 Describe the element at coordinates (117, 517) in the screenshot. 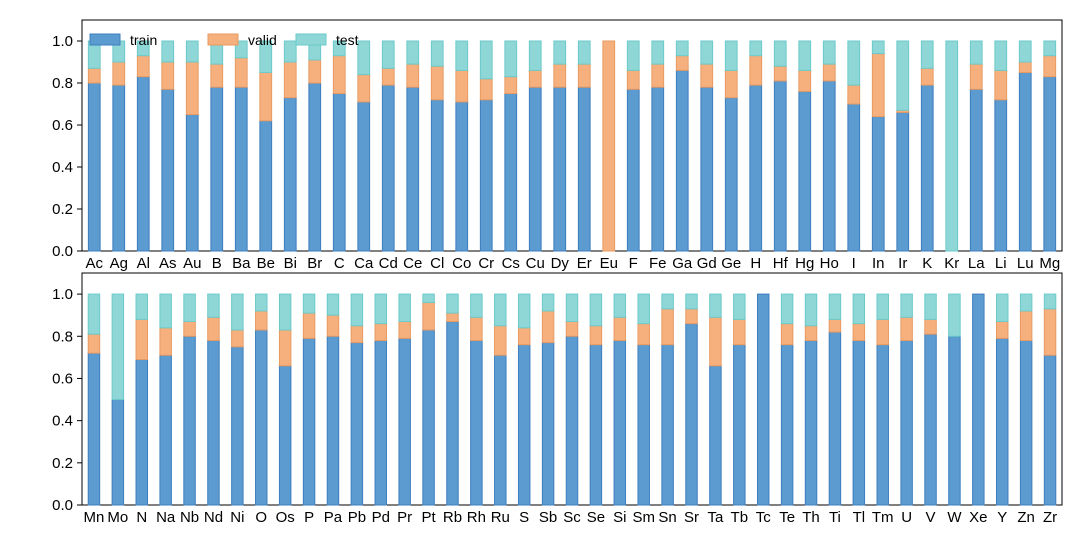

I see `x-tick-label-Mo: Mo` at that location.